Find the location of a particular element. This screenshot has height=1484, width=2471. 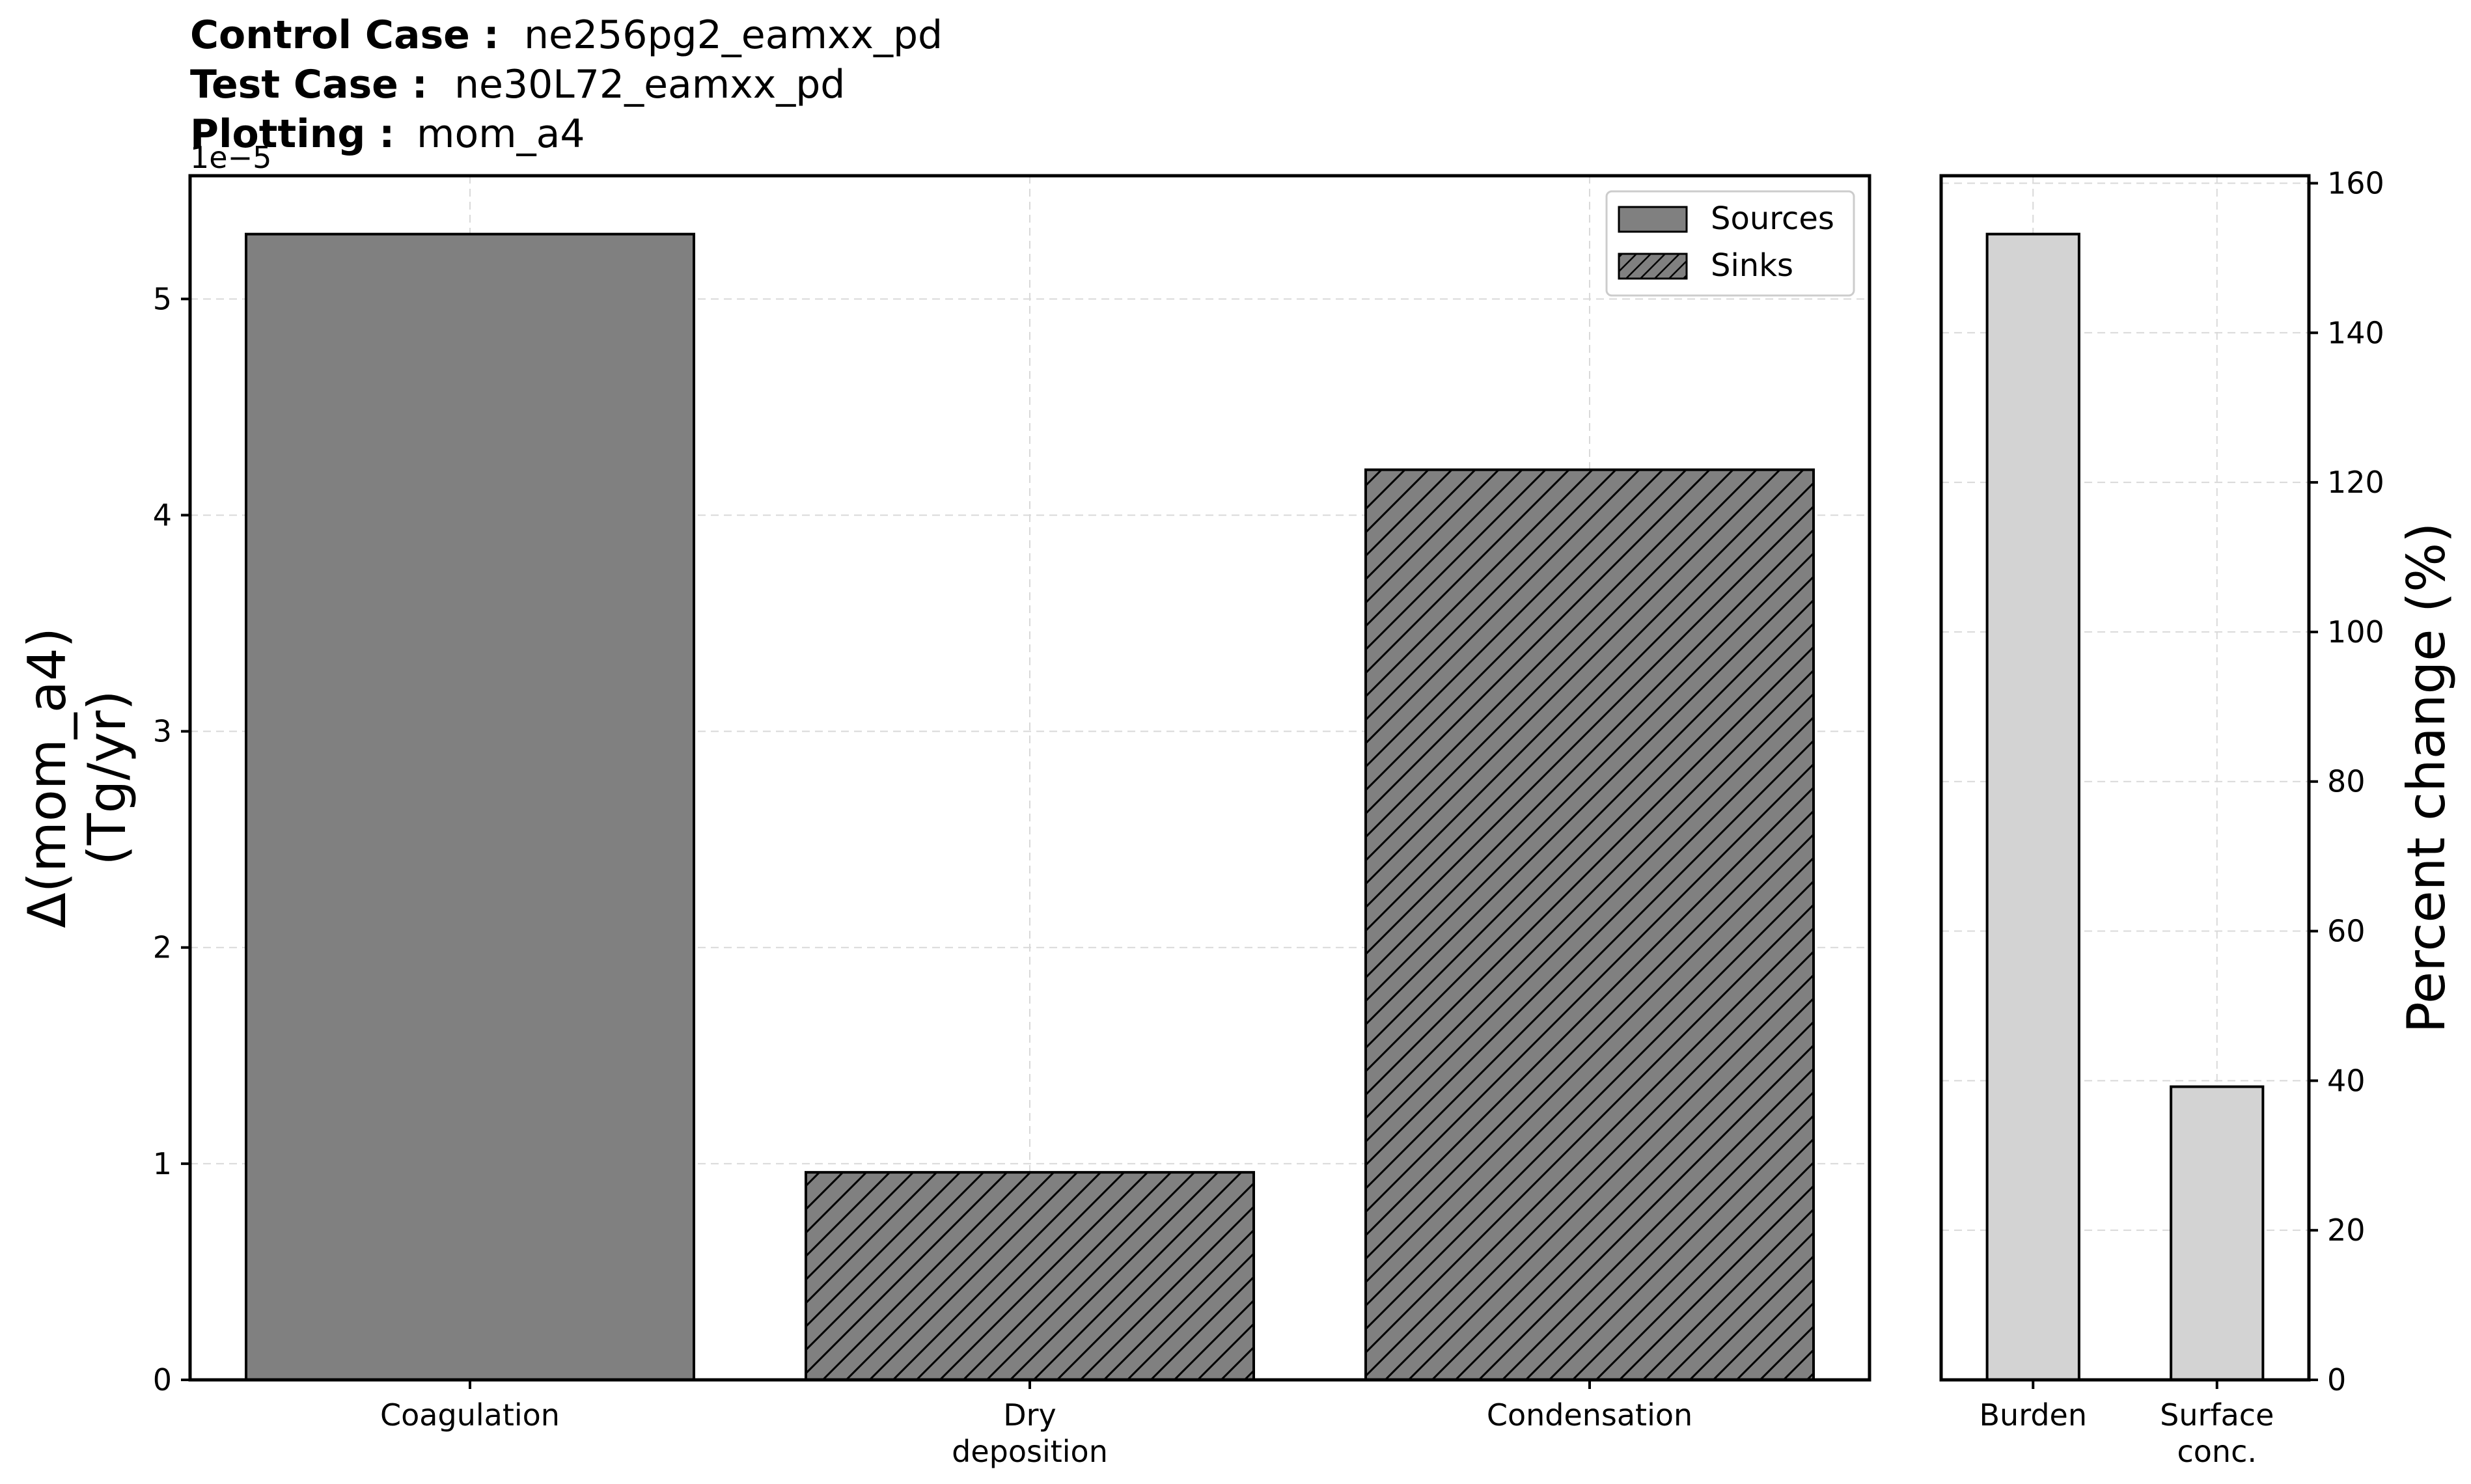

right-y-ticks: 0 20 40 60 80 100 120 140 160 is located at coordinates (2346, 781).